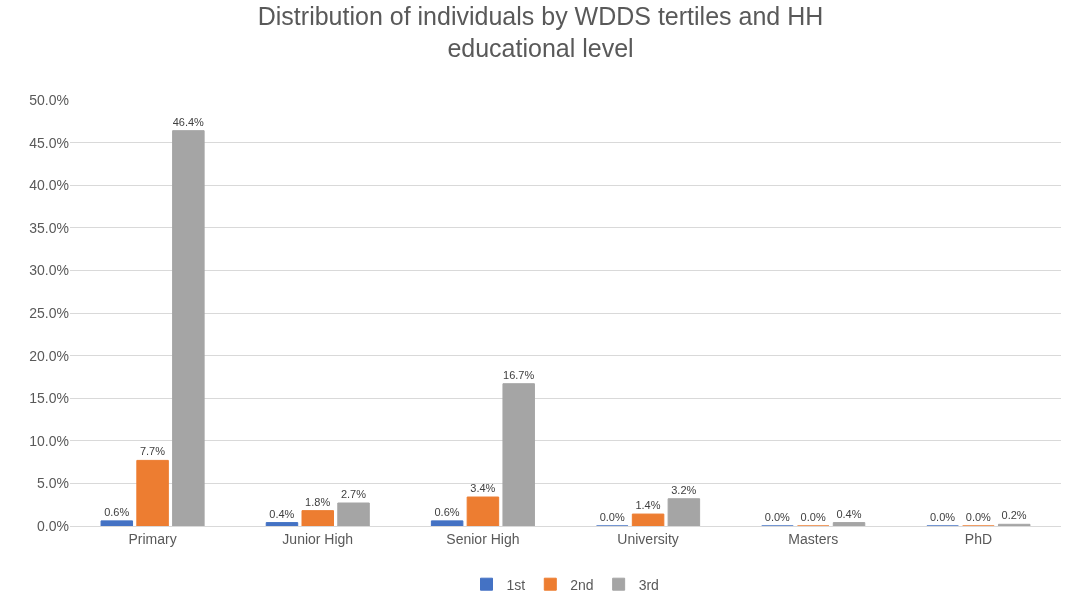  What do you see at coordinates (49, 312) in the screenshot?
I see `y-tick-label: 25.0%` at bounding box center [49, 312].